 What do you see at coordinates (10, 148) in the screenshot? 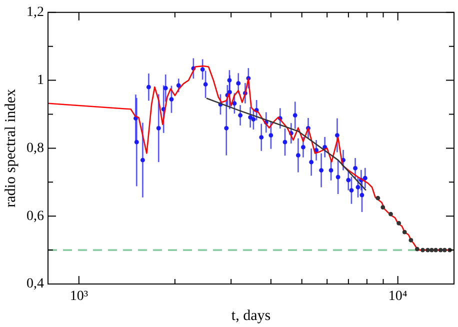
I see `y-axis-title: radio spectral index` at bounding box center [10, 148].